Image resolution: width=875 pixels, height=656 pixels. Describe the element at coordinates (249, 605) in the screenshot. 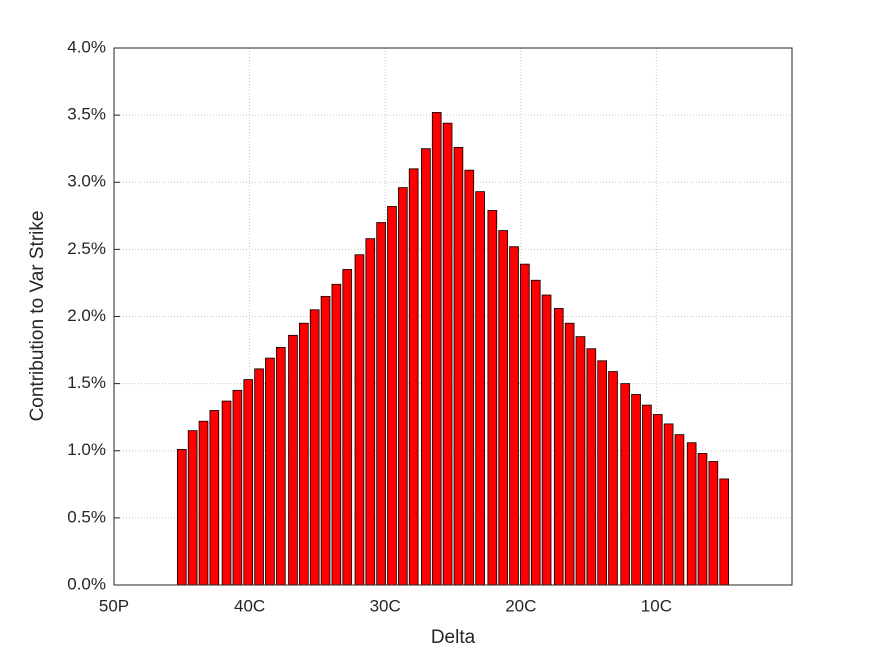

I see `x-tick-label: 40C` at that location.